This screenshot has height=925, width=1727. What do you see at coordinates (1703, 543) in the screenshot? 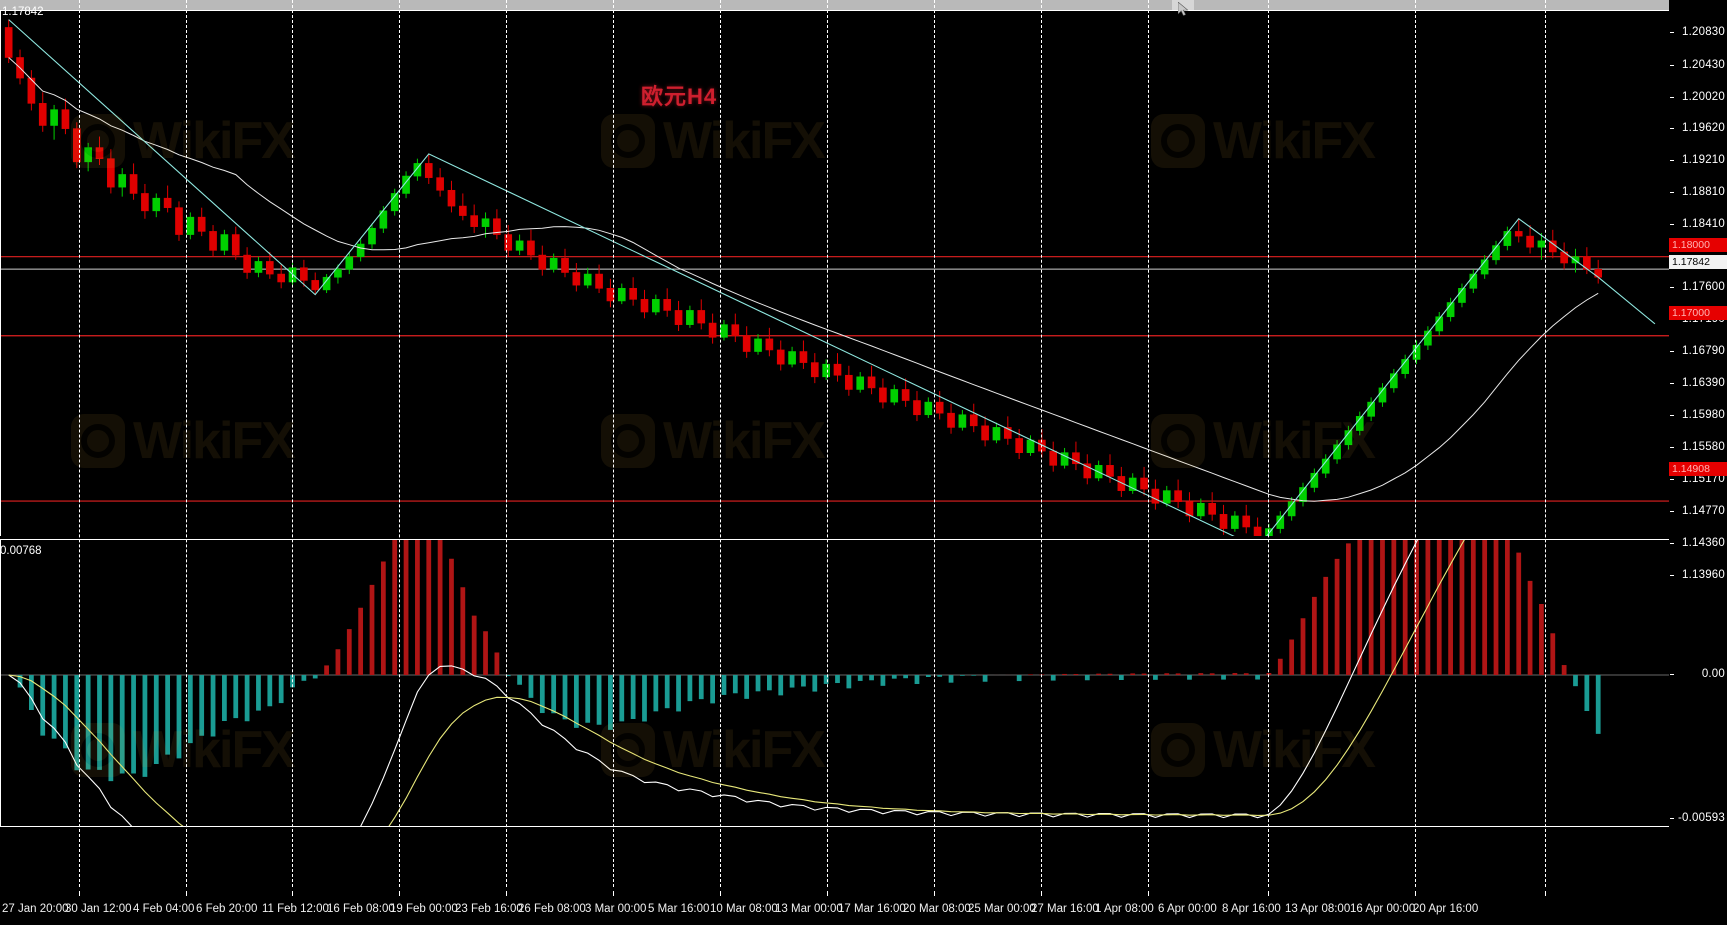
I see `price-axis-label: 1.14360` at bounding box center [1703, 543].